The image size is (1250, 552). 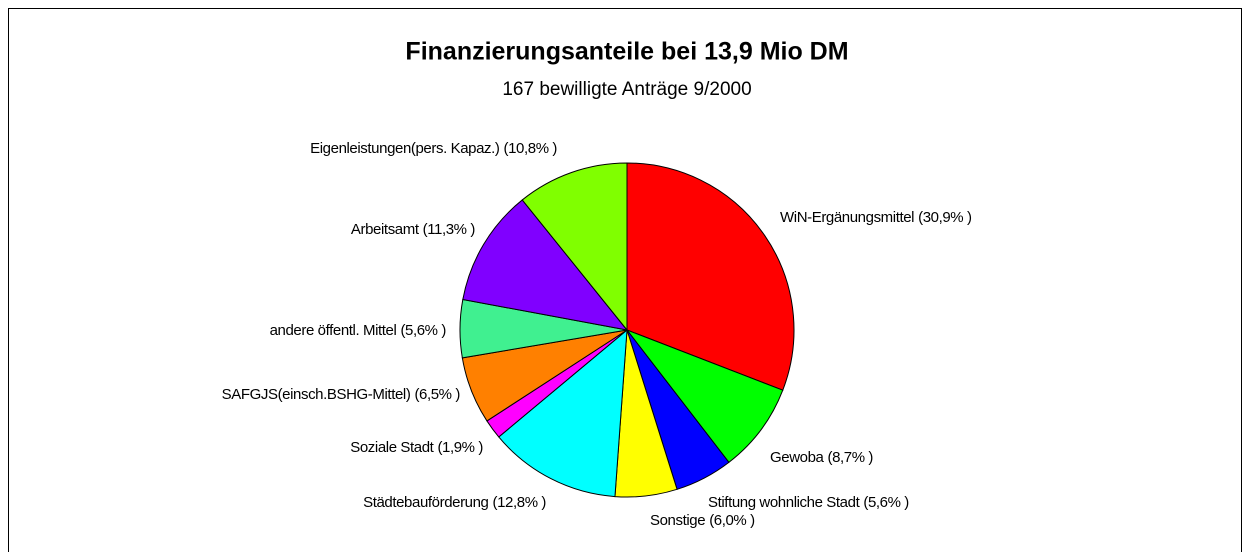 I want to click on slice-label: Gewoba (8,7% ), so click(x=821, y=457).